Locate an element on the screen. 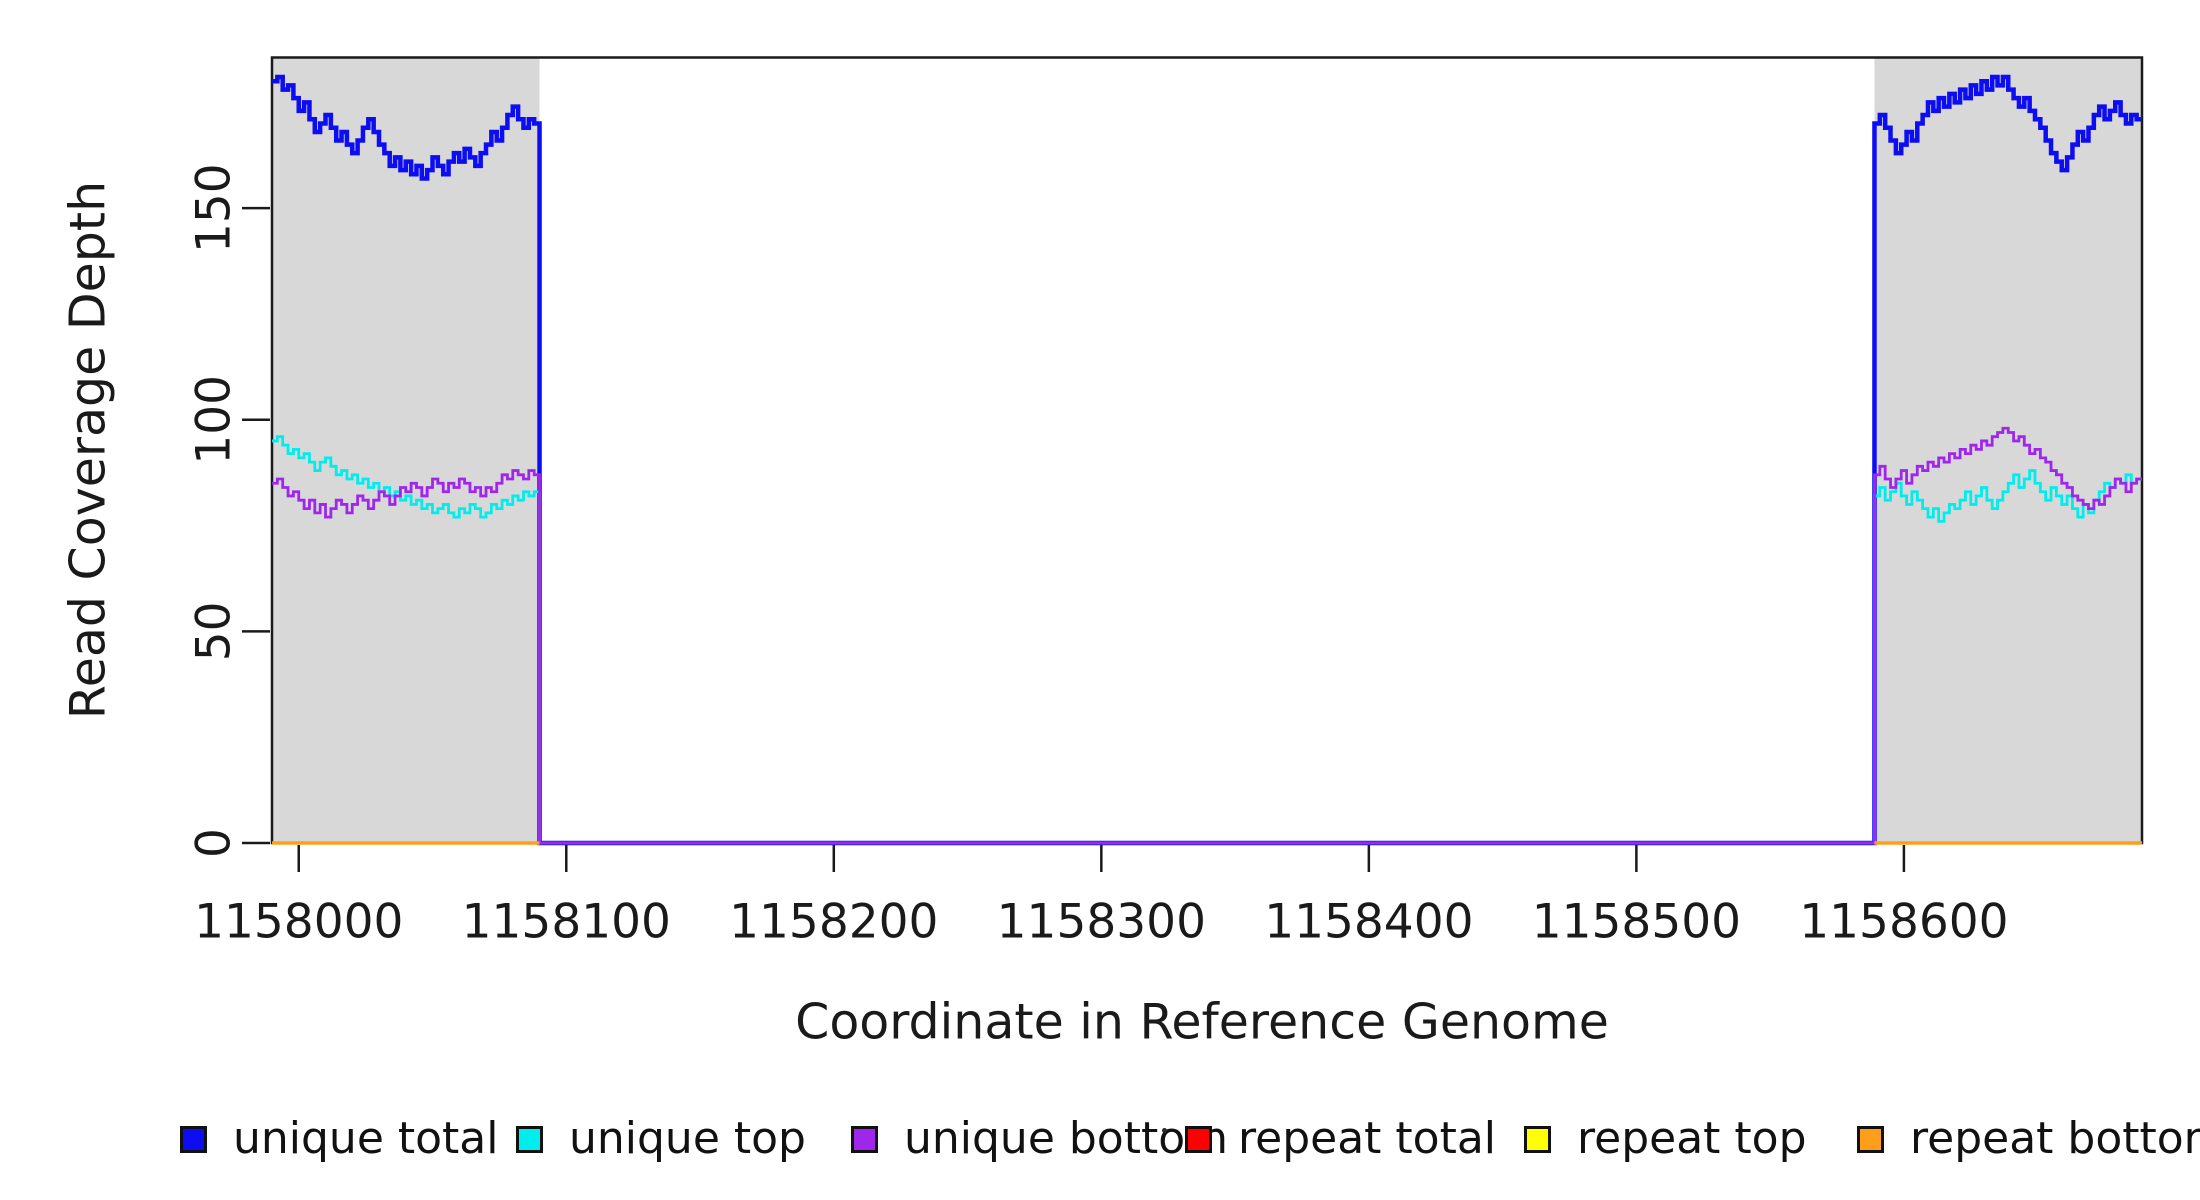 This screenshot has width=2200, height=1200. legend-item-unique-bottom: unique bottom is located at coordinates (1040, 1138).